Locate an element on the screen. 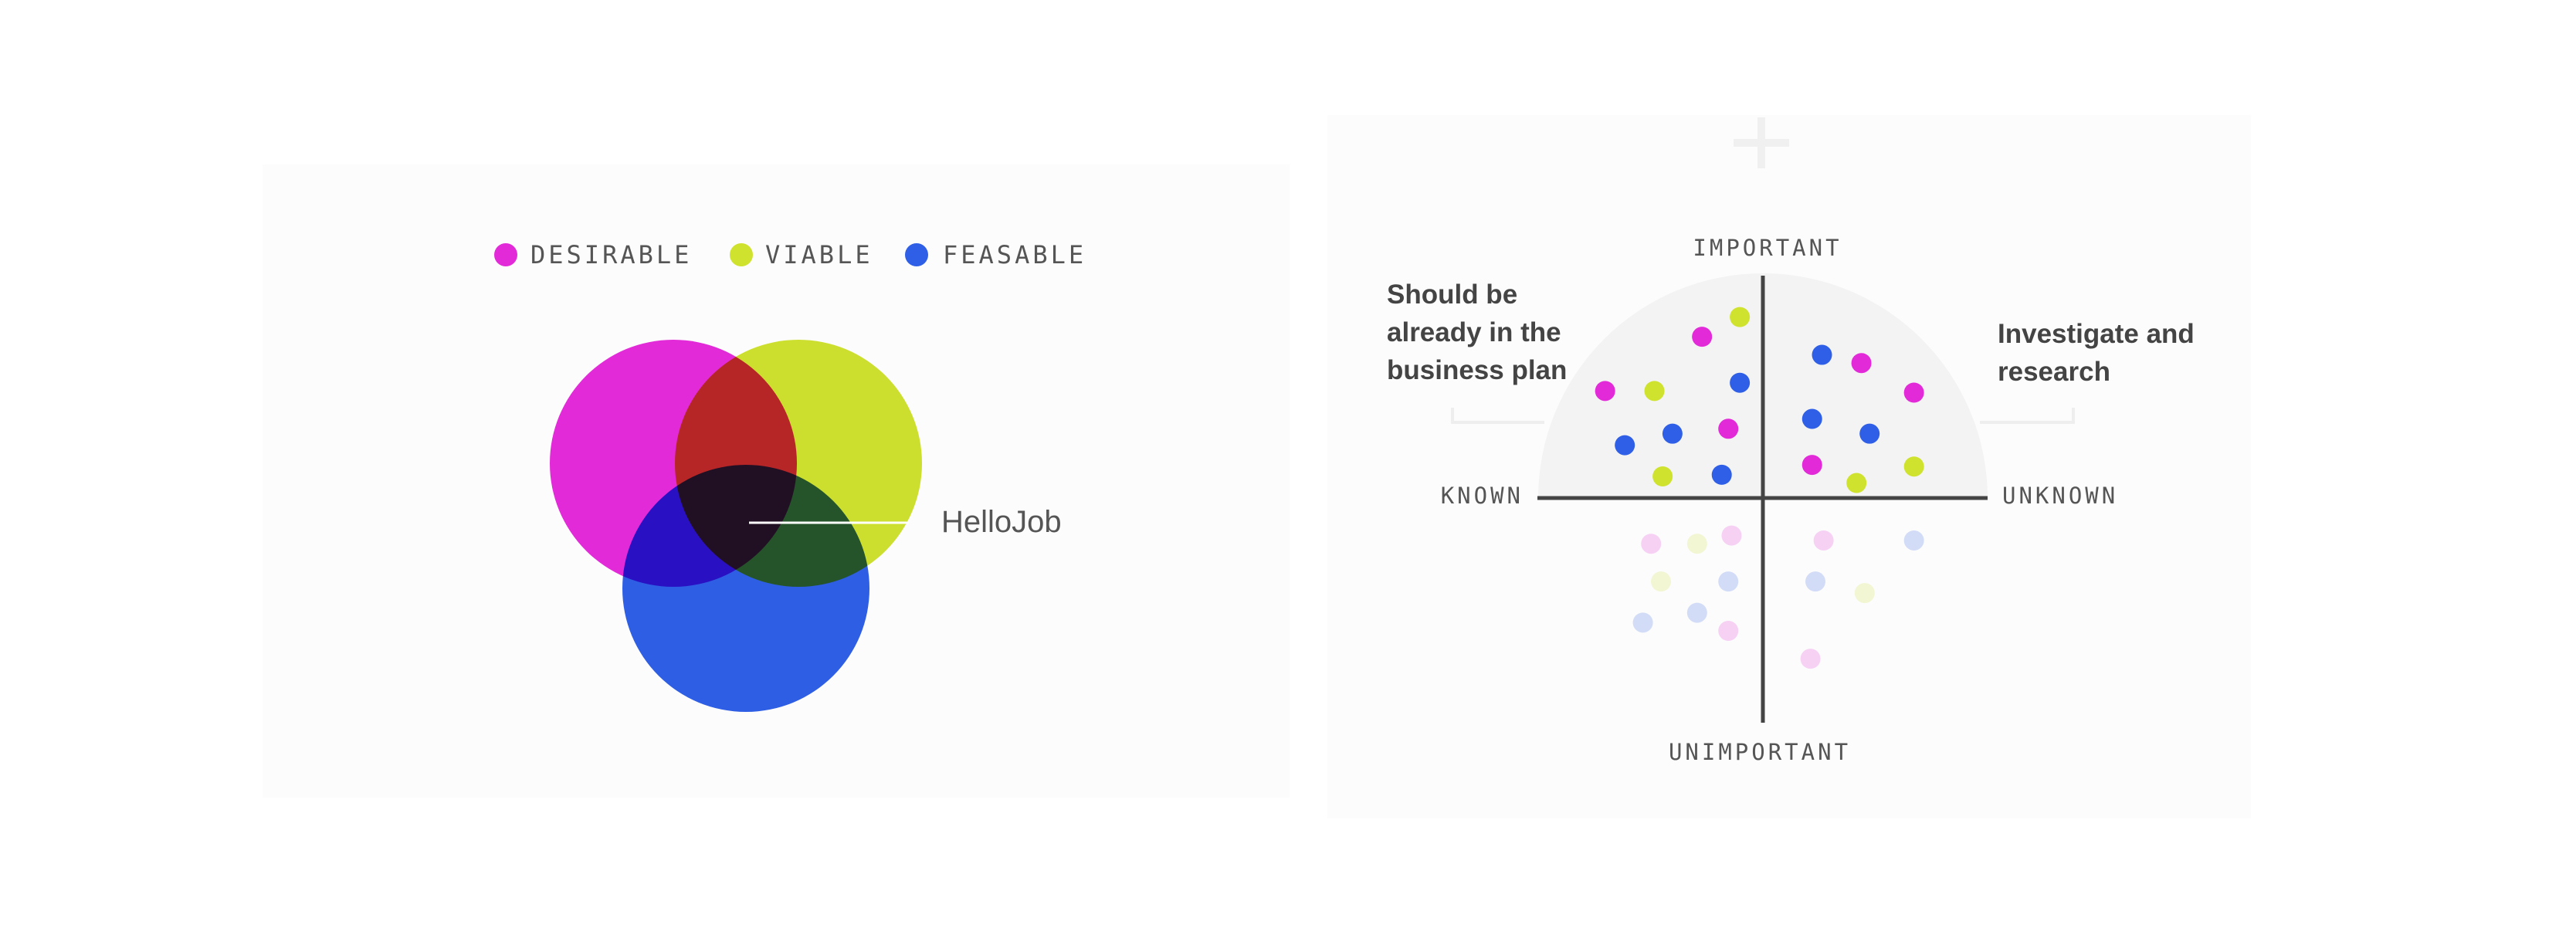  quadrant-text: Investigate and research is located at coordinates (2100, 353).